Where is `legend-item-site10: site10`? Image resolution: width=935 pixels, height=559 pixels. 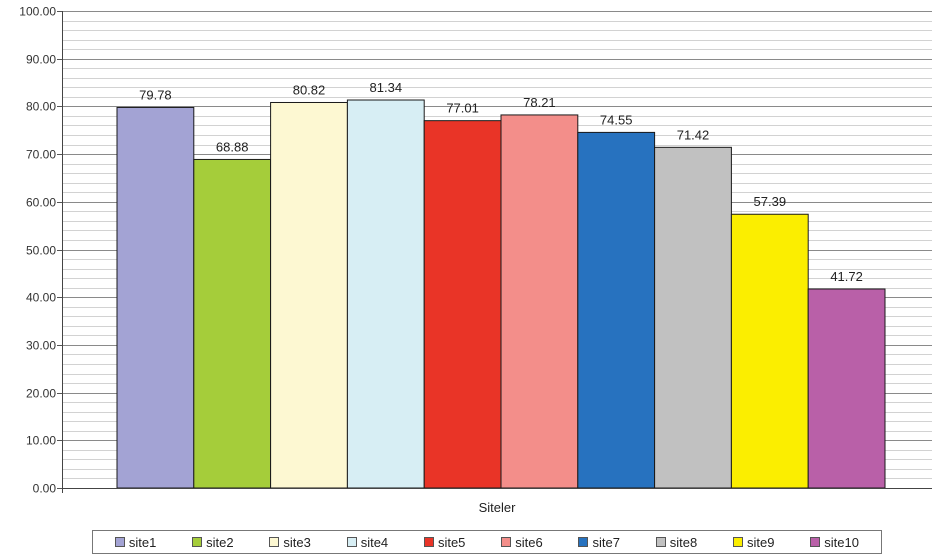
legend-item-site10: site10 is located at coordinates (834, 542).